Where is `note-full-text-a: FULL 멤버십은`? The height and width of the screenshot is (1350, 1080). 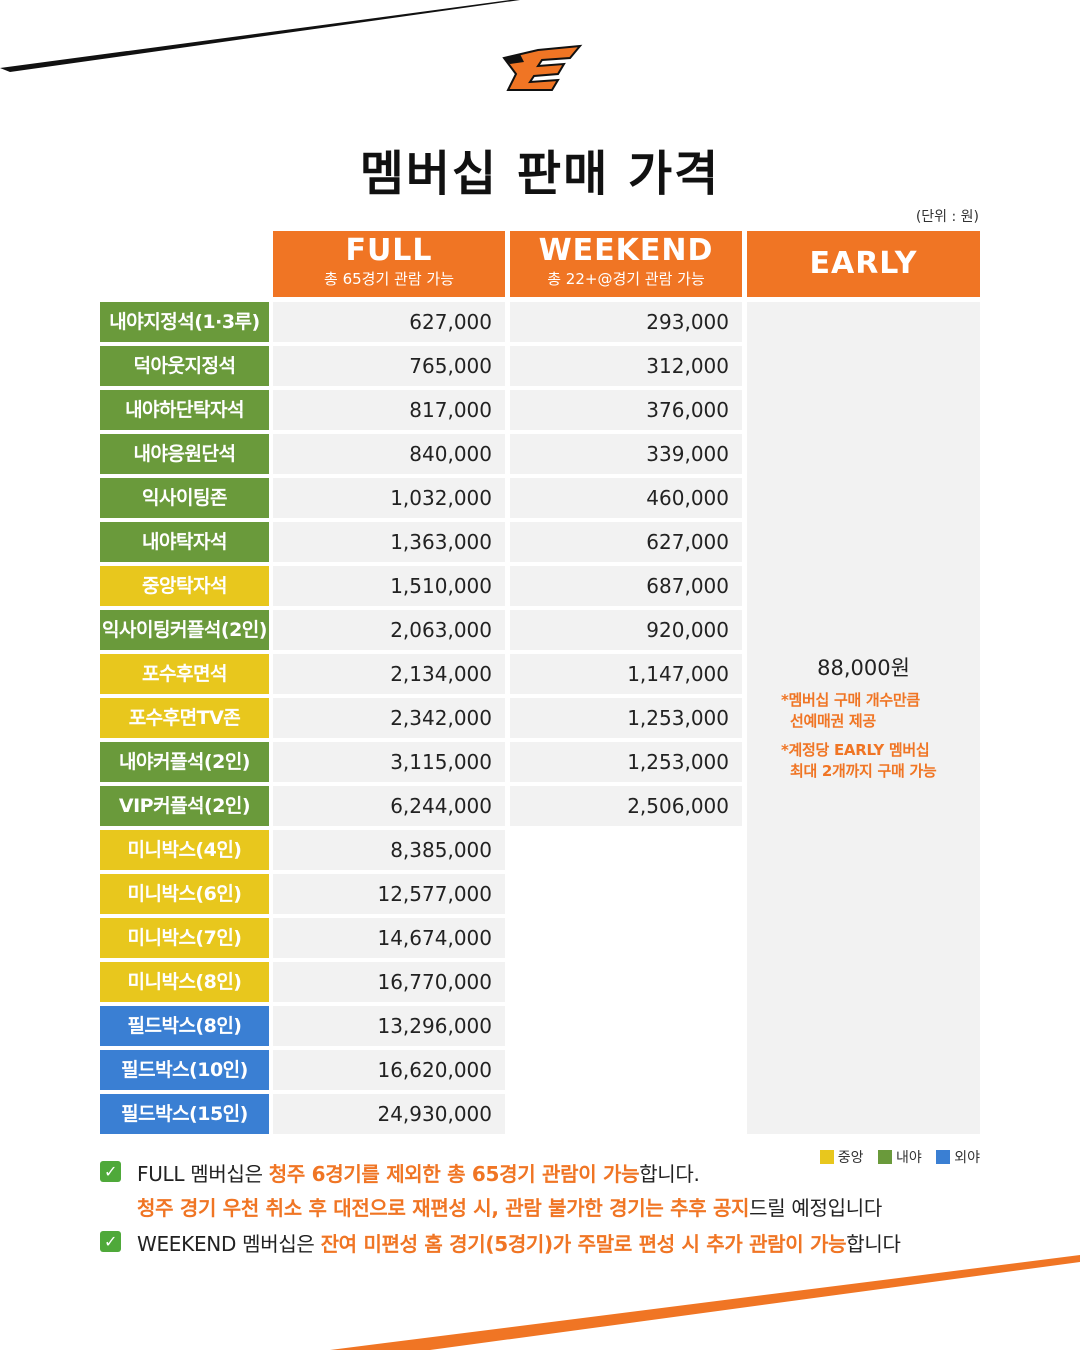 note-full-text-a: FULL 멤버십은 is located at coordinates (203, 1174).